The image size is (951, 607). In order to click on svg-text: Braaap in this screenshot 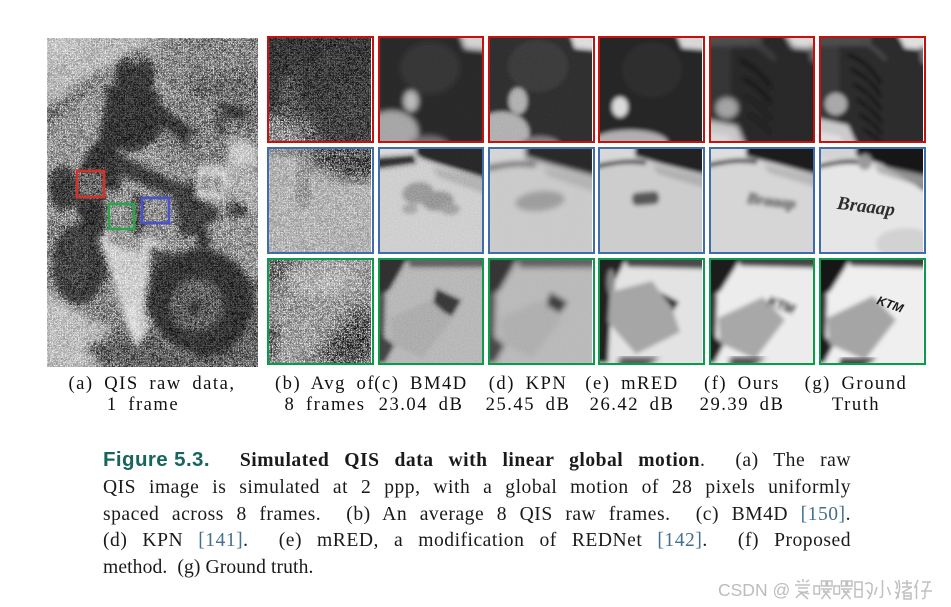, I will do `click(771, 201)`.